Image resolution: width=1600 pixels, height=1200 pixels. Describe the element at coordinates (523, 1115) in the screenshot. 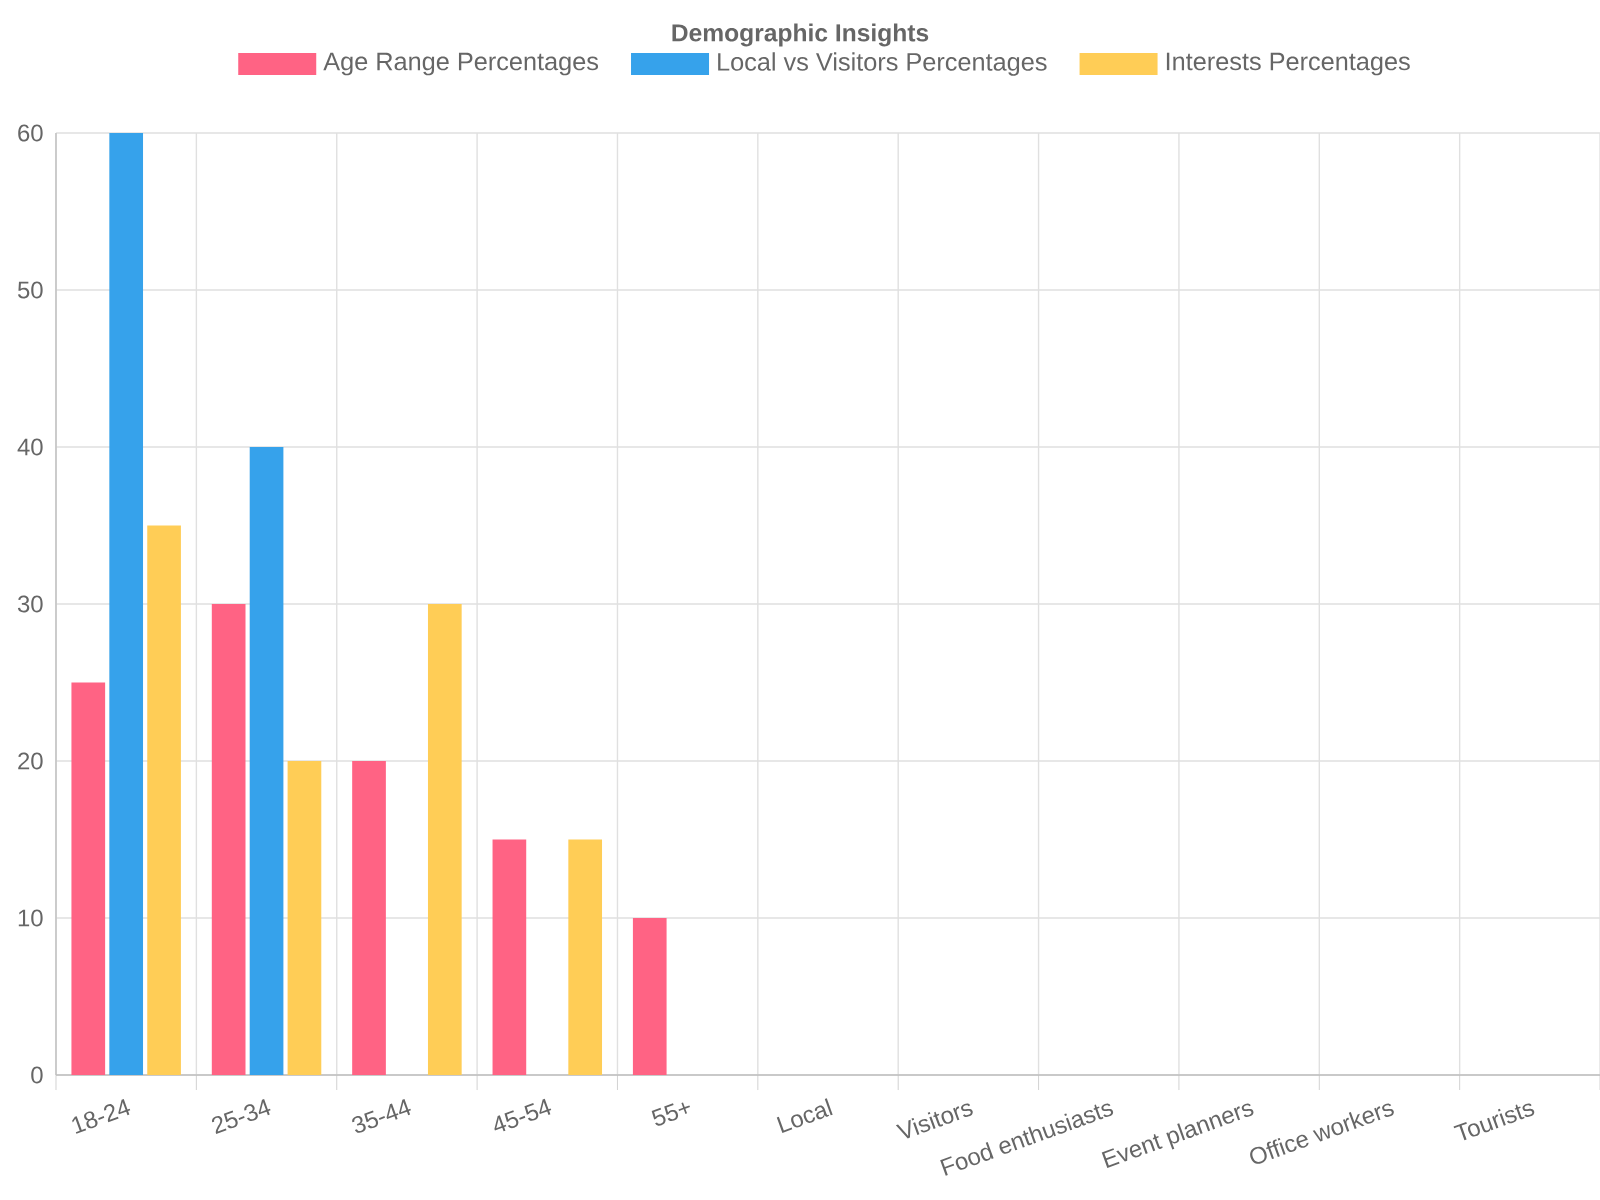

I see `x-tick-label: 45-54` at that location.